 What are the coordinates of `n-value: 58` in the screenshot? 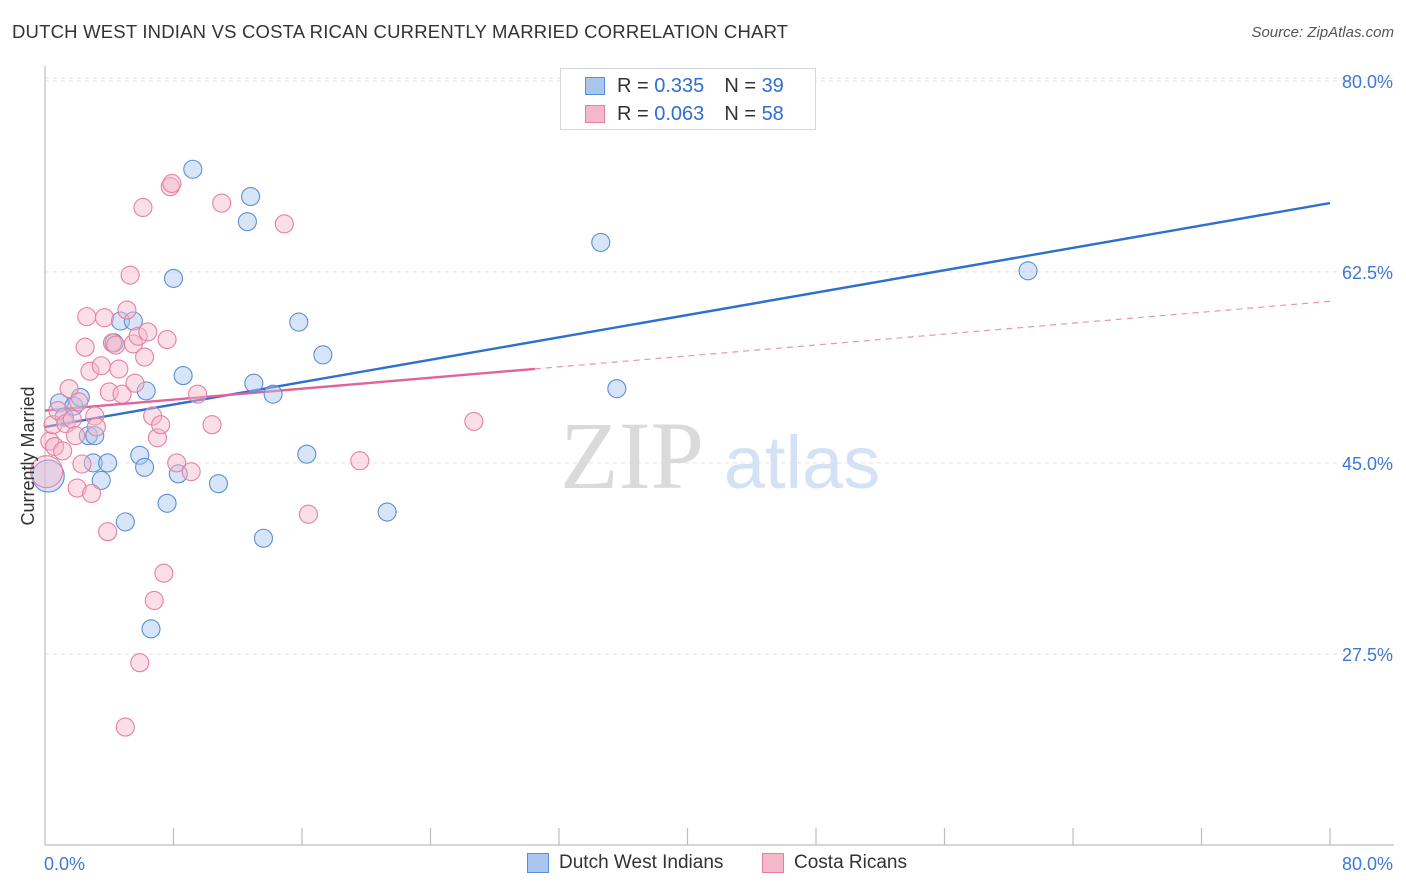 It's located at (772, 113).